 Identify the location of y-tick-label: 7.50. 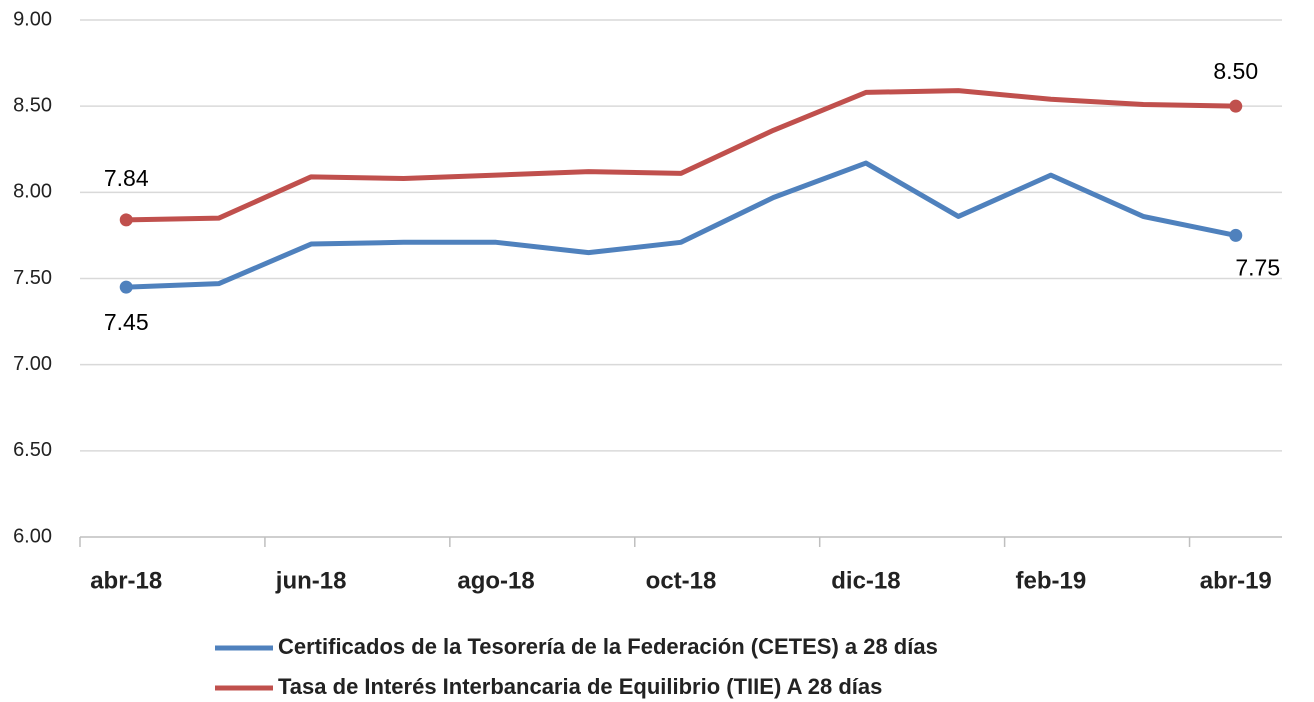
(32, 278).